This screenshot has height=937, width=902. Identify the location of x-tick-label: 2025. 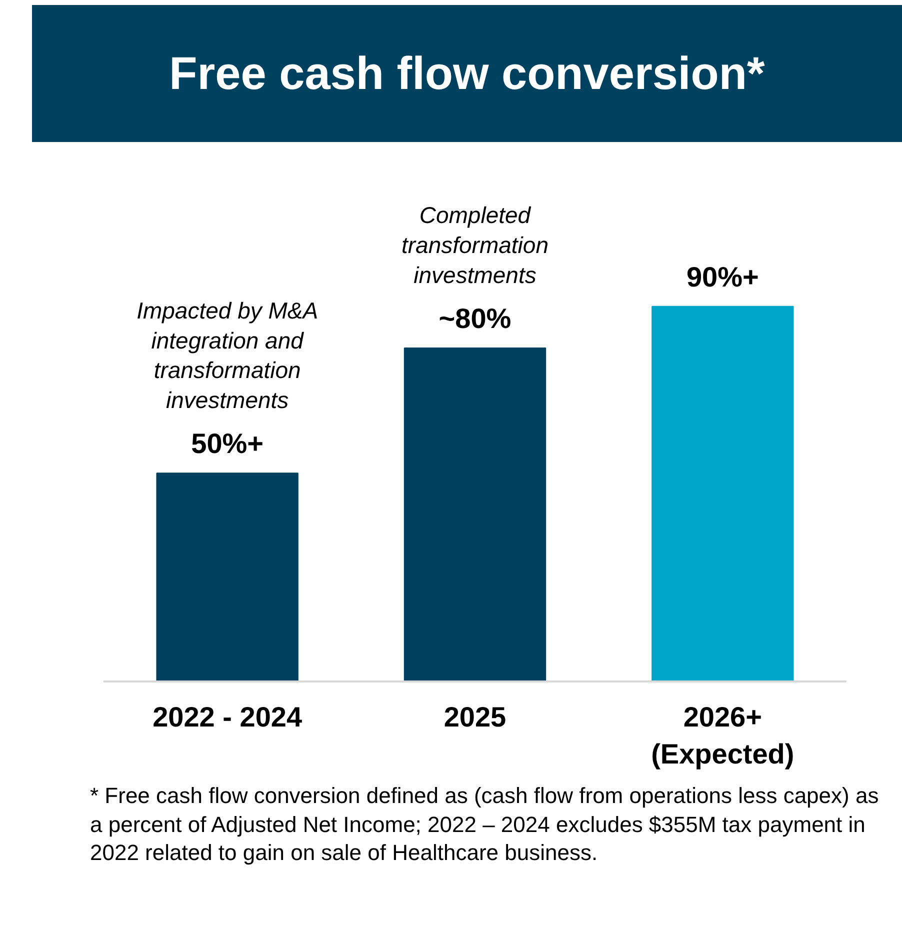
(475, 717).